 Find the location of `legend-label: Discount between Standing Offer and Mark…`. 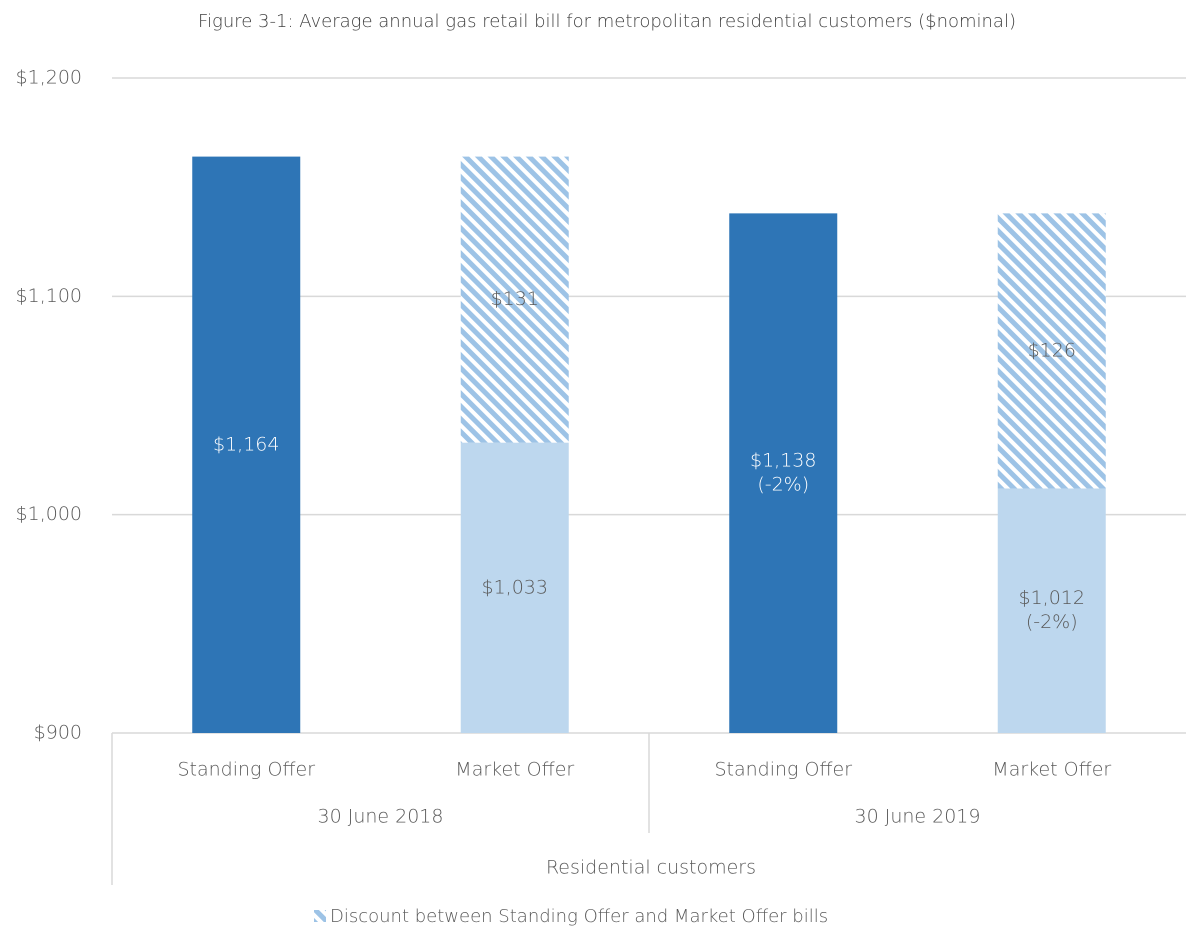

legend-label: Discount between Standing Offer and Mark… is located at coordinates (579, 916).